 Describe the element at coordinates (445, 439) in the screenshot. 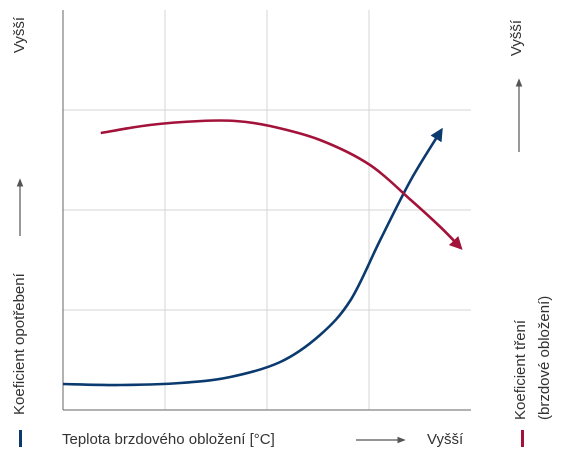

I see `x-high: Vyšší` at that location.